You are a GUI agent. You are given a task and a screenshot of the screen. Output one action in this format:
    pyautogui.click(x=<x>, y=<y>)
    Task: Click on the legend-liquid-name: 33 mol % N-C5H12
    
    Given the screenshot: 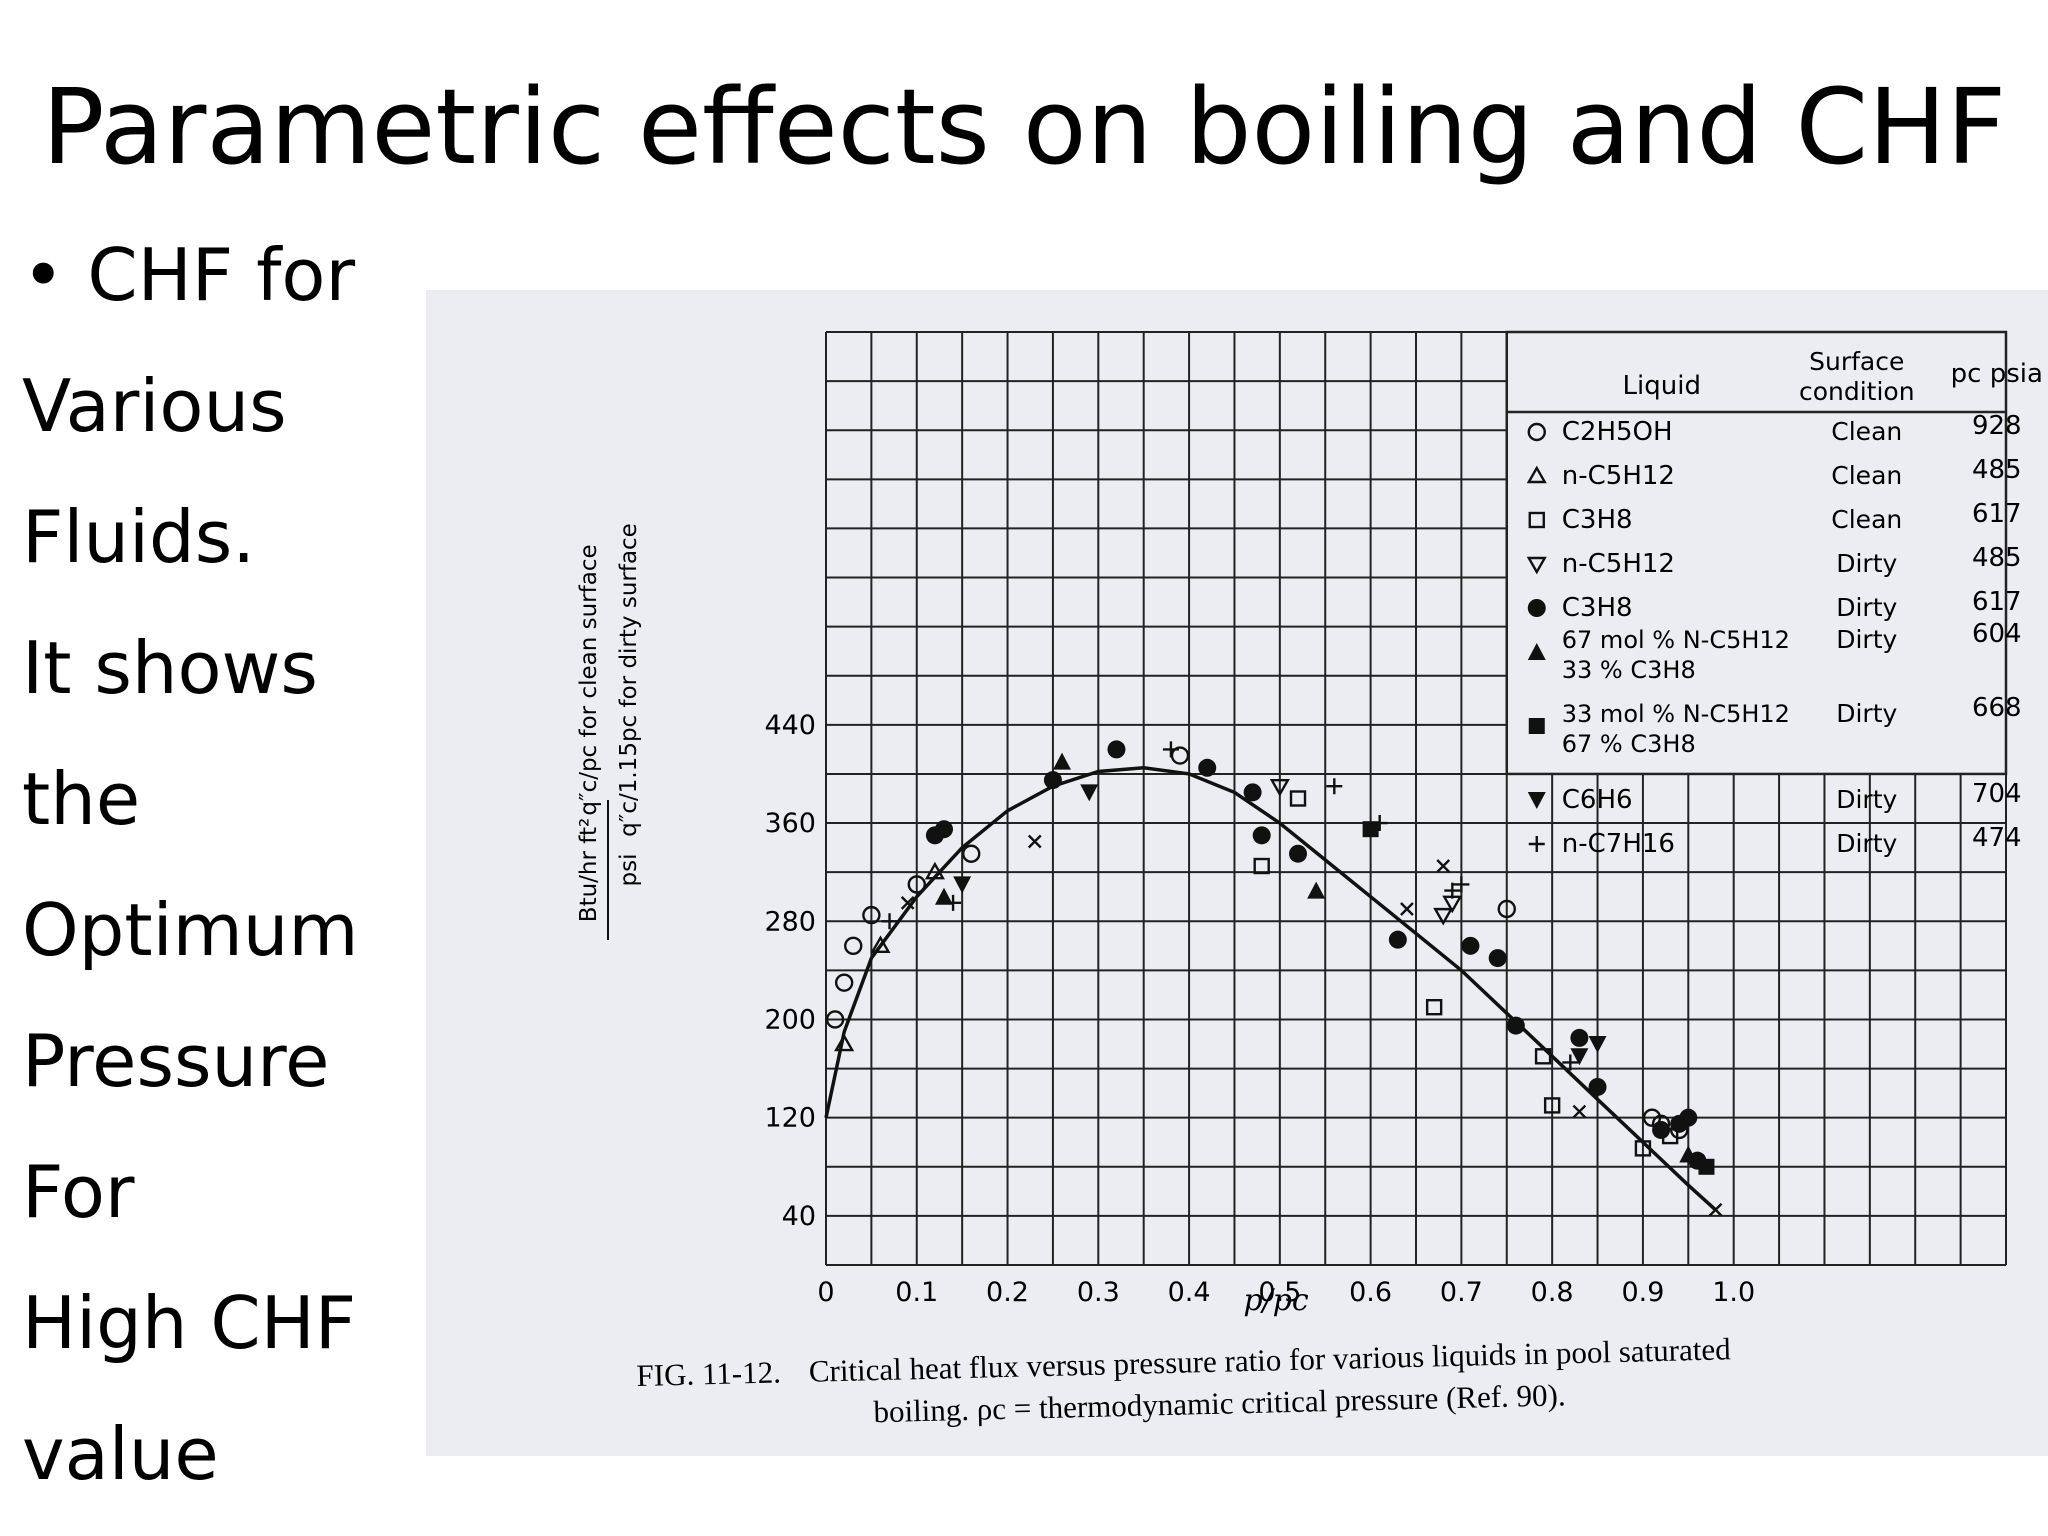 What is the action you would take?
    pyautogui.click(x=1676, y=714)
    